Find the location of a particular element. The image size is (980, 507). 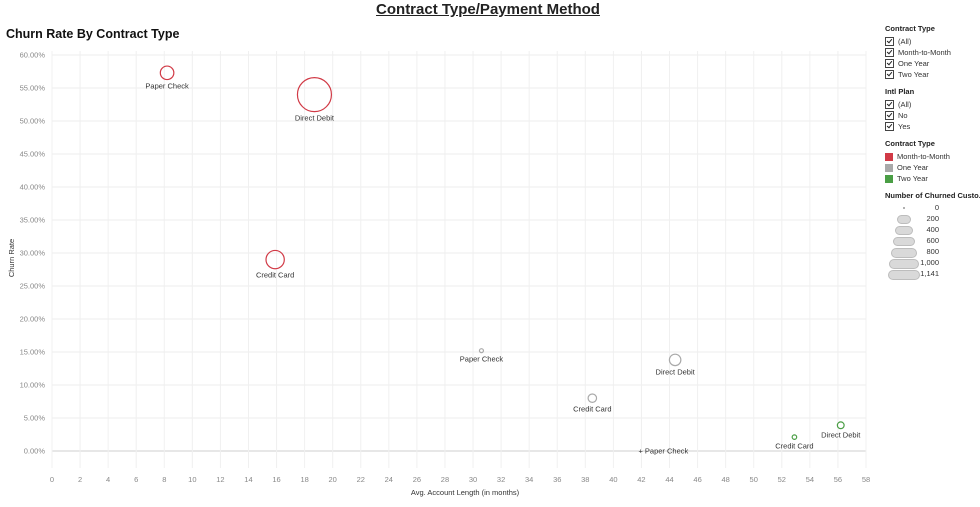

y-tick-label: 20.00% is located at coordinates (33, 319).